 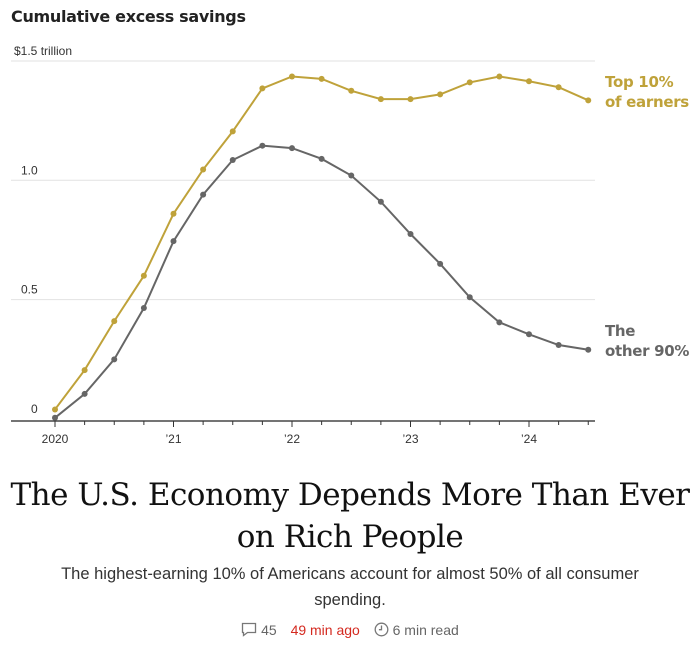 I want to click on series-label-line: Top 10%, so click(x=639, y=82).